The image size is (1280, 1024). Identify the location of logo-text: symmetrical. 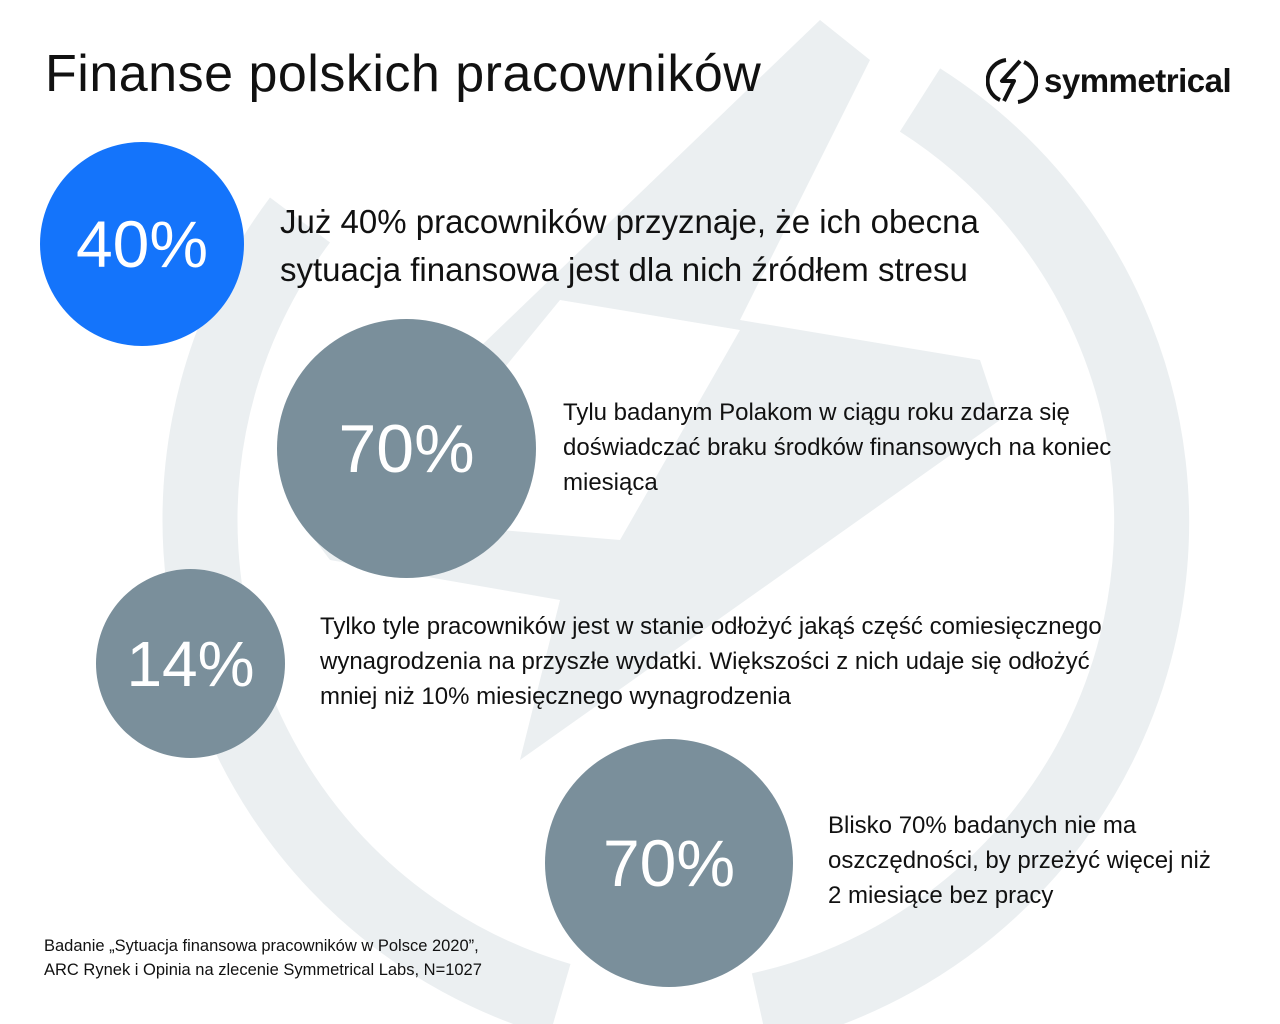
(1138, 80).